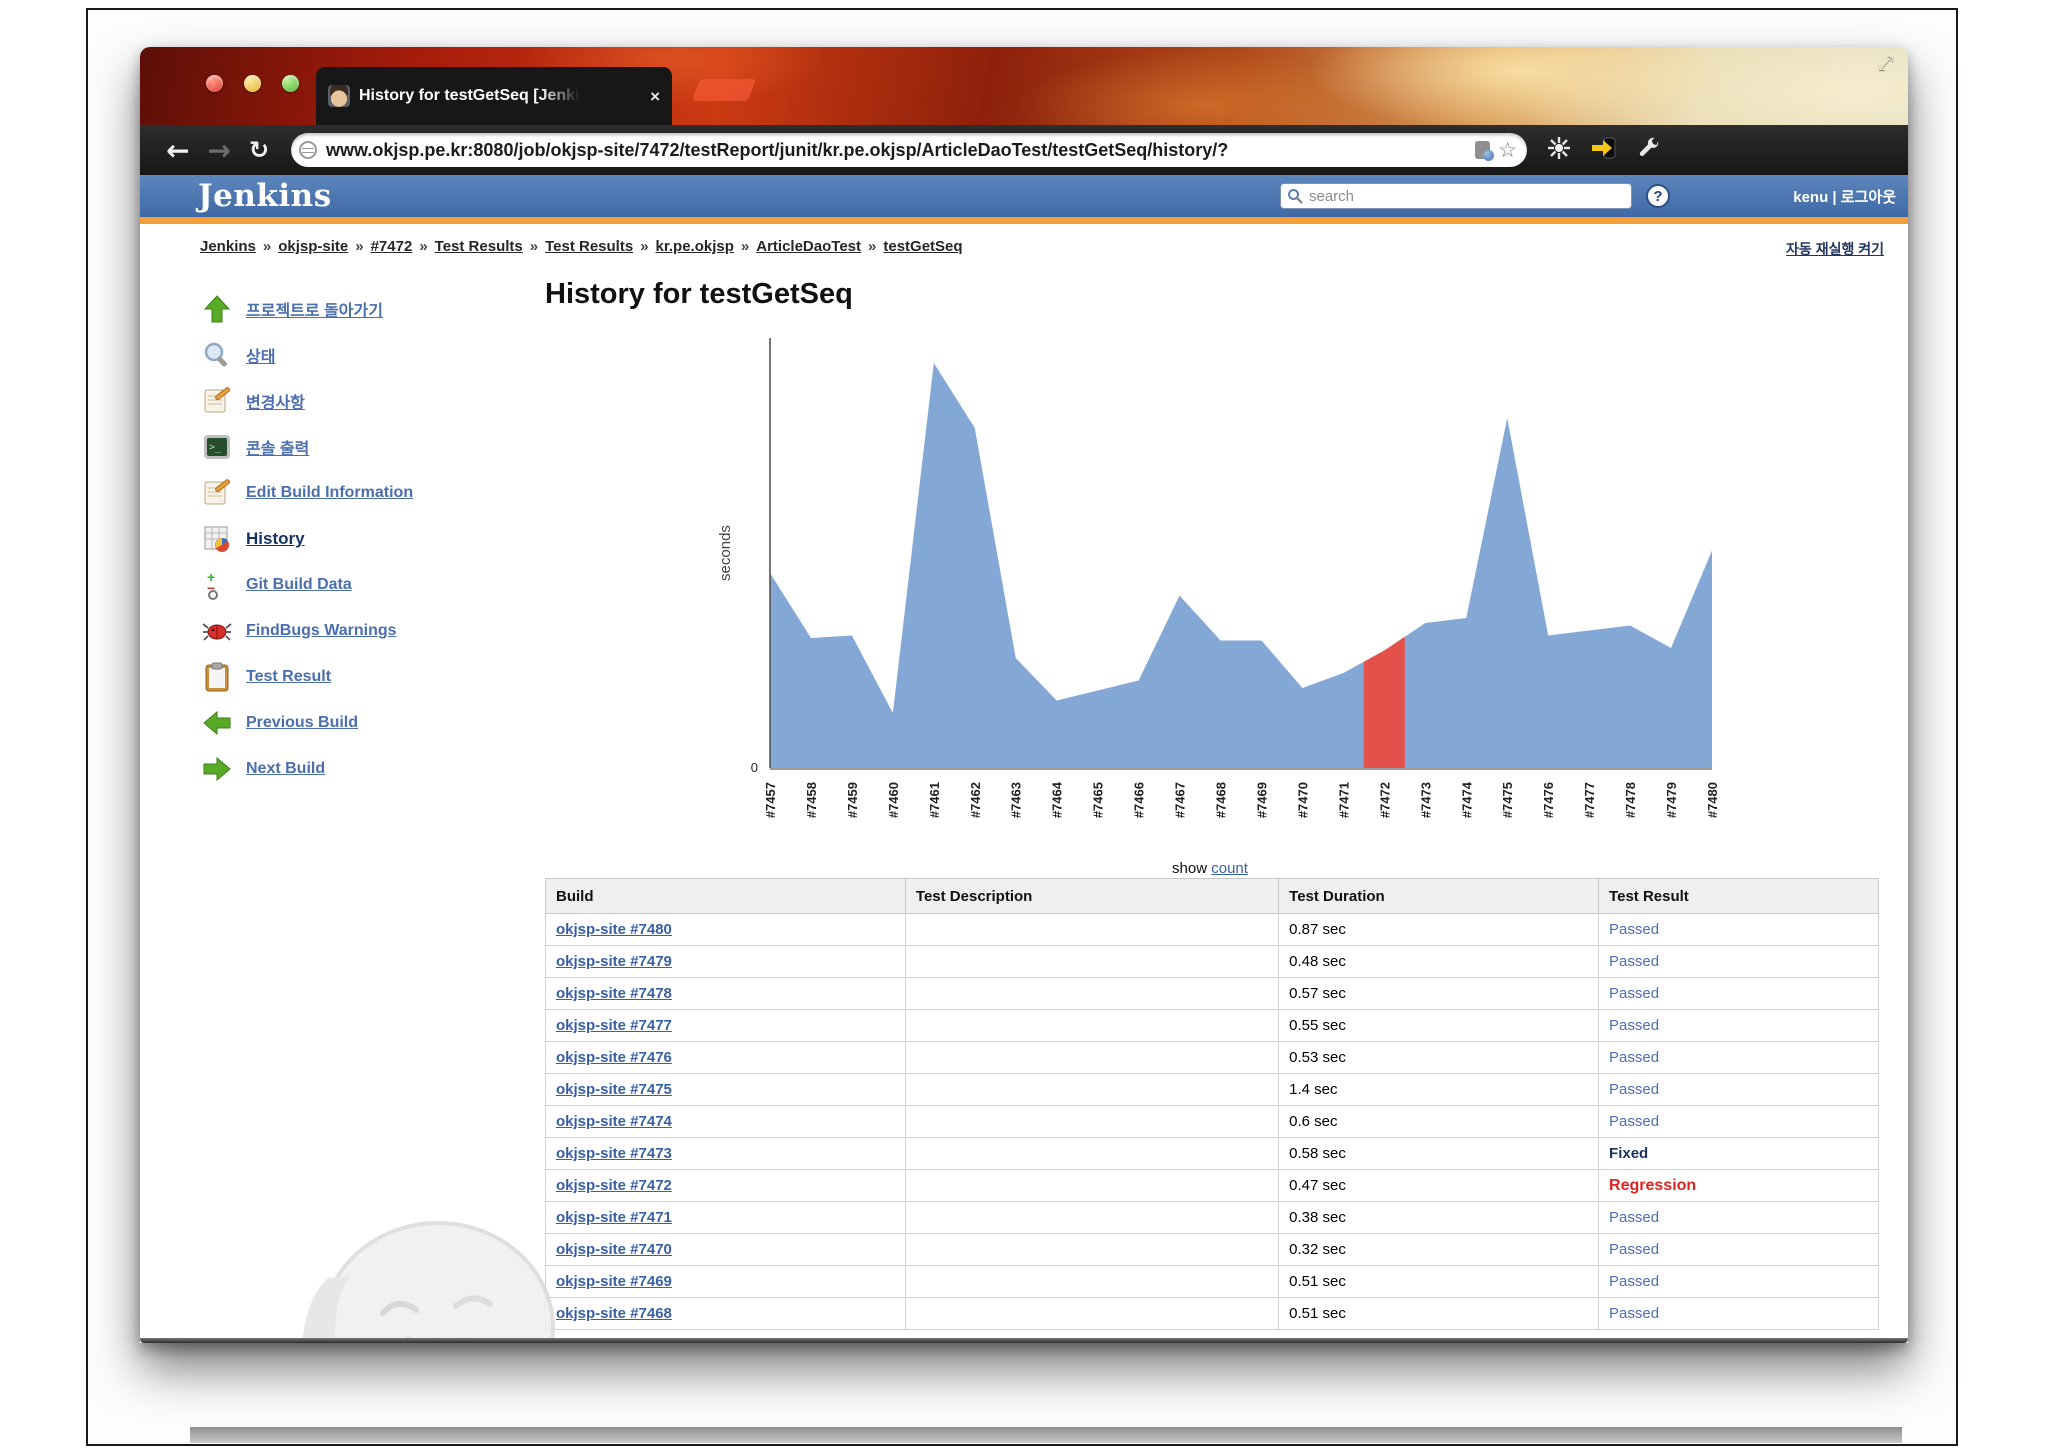 This screenshot has width=2048, height=1448. I want to click on test-result-cell: Regression, so click(1738, 1185).